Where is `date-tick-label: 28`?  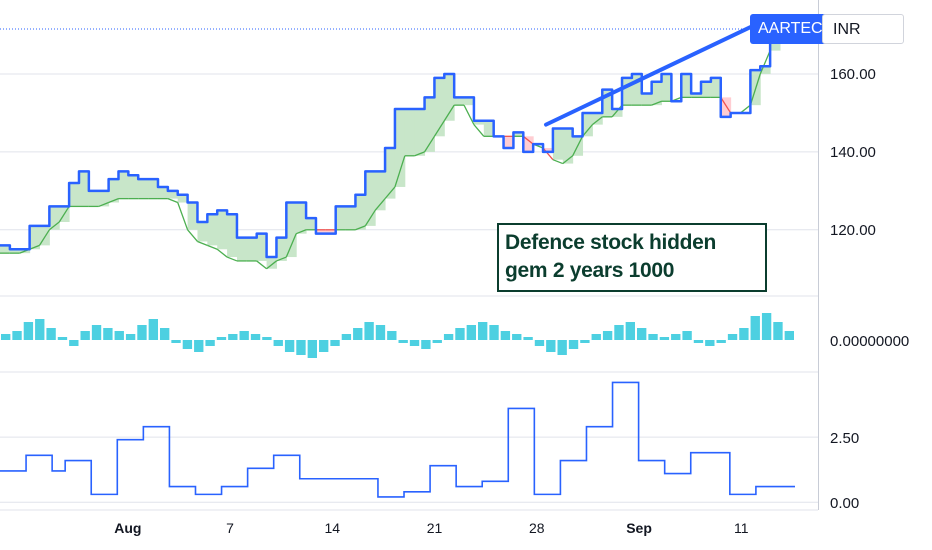 date-tick-label: 28 is located at coordinates (537, 528).